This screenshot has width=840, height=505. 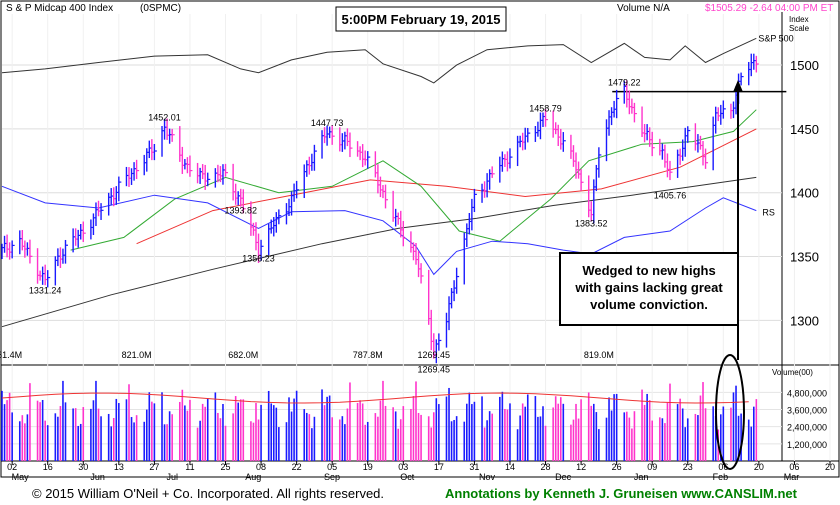 What do you see at coordinates (189, 467) in the screenshot?
I see `x-tick-label: 11` at bounding box center [189, 467].